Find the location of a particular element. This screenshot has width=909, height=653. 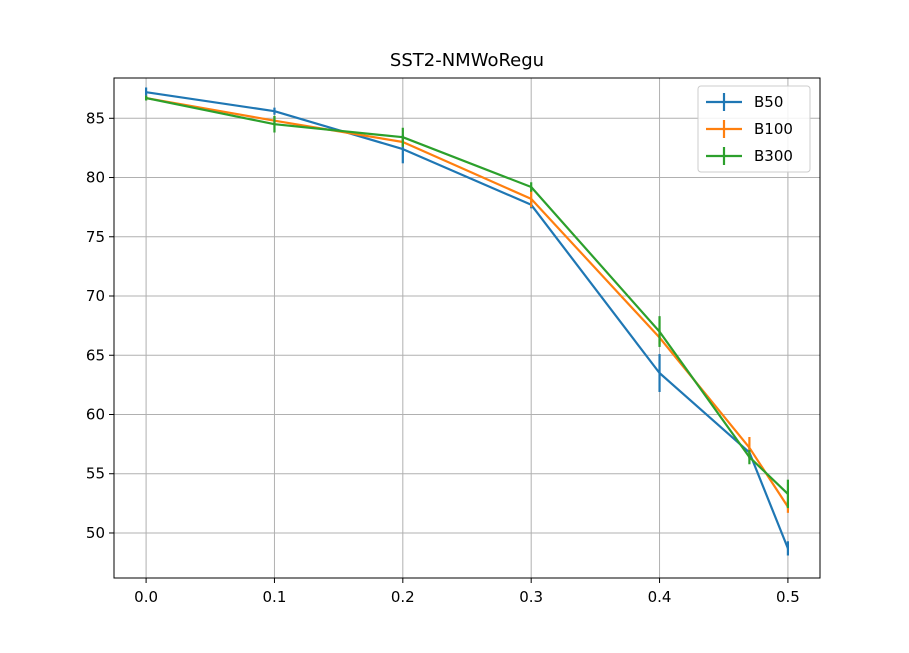

y-tick-label: 60 is located at coordinates (95, 414).